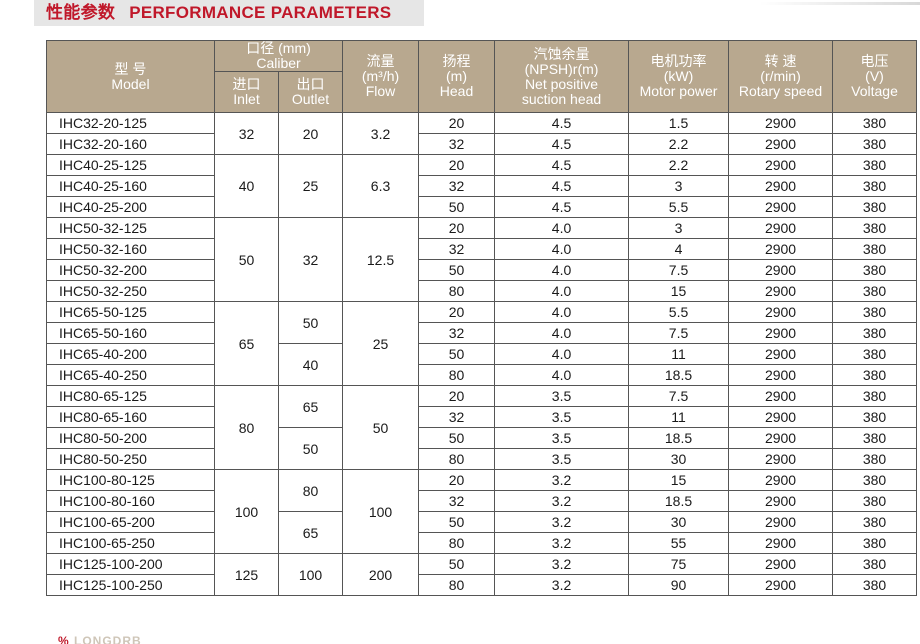 The height and width of the screenshot is (644, 920). What do you see at coordinates (874, 61) in the screenshot?
I see `header-voltage-zh: 电压` at bounding box center [874, 61].